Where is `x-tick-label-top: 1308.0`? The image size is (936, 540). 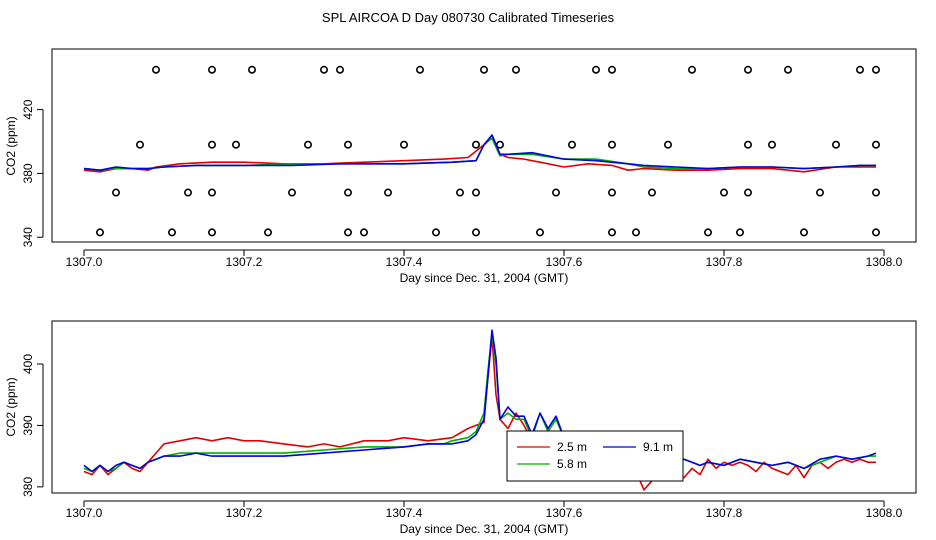 x-tick-label-top: 1308.0 is located at coordinates (884, 262).